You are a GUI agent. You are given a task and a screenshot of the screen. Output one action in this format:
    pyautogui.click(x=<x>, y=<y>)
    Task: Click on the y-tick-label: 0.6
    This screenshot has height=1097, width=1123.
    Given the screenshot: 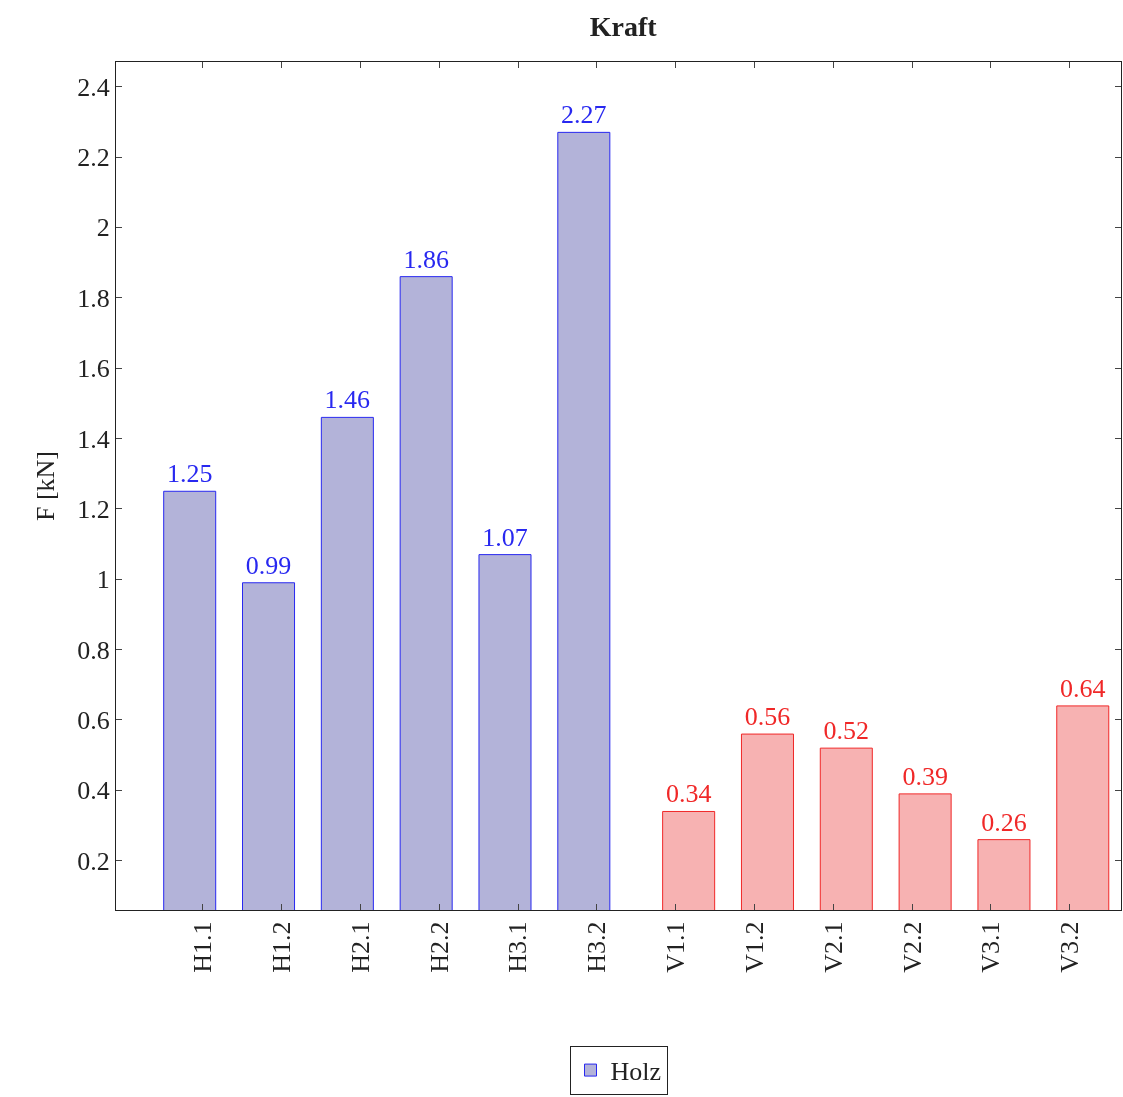 What is the action you would take?
    pyautogui.click(x=93, y=721)
    